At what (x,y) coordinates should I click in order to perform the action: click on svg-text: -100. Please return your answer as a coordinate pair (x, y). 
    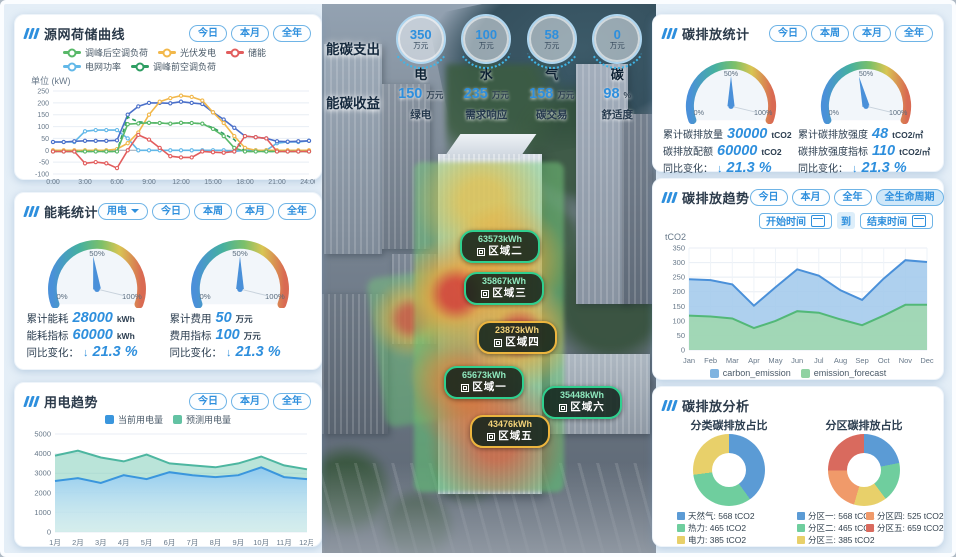
    Looking at the image, I should click on (42, 175).